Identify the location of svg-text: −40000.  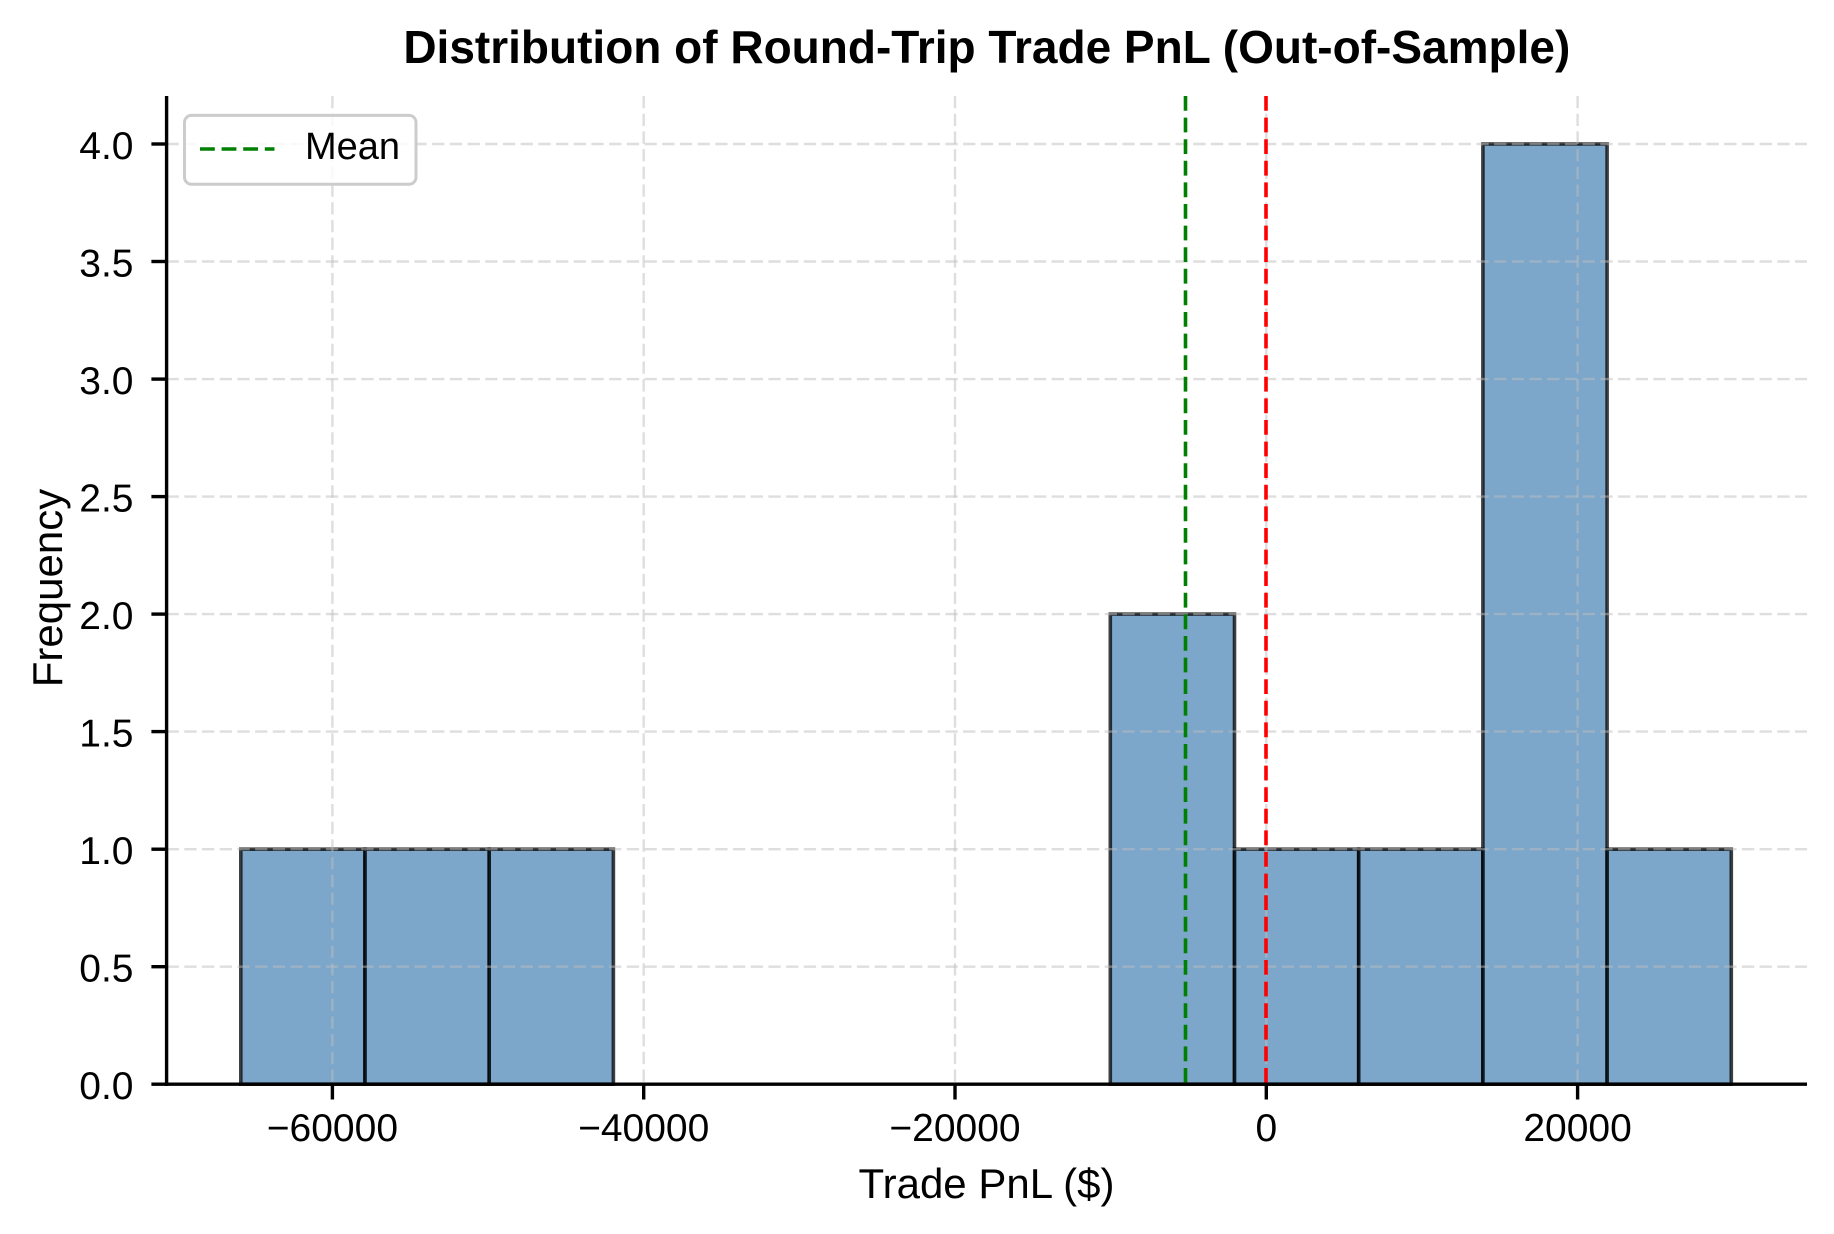
(643, 1128).